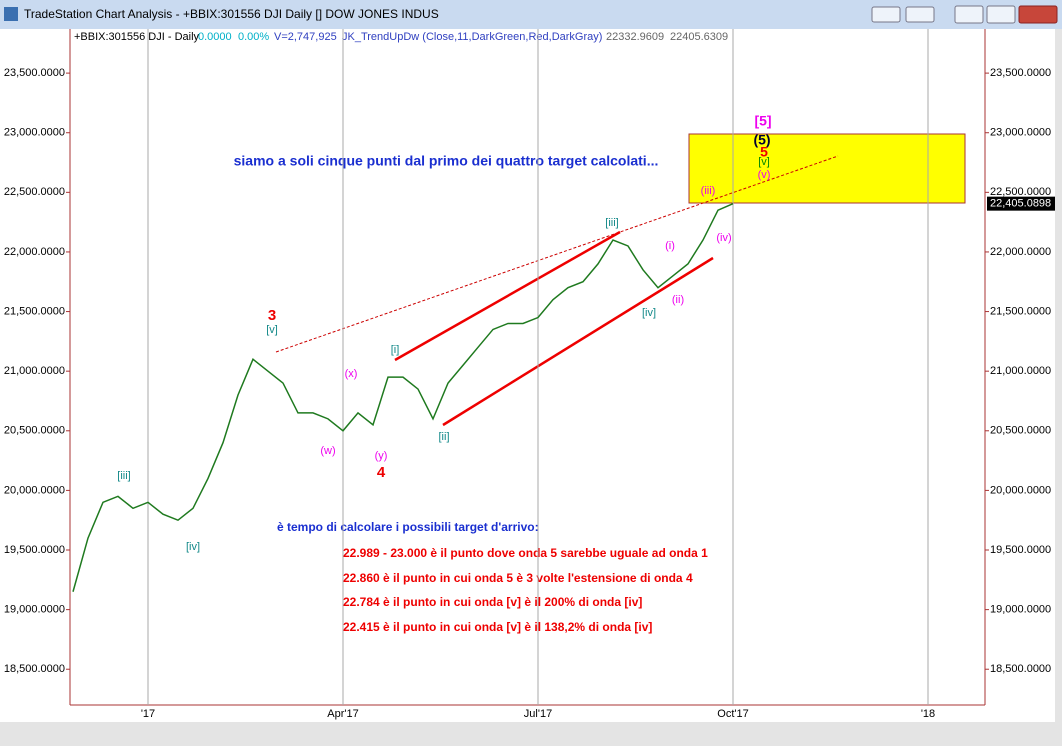 The width and height of the screenshot is (1062, 746). I want to click on x-tick-label: '18, so click(928, 714).